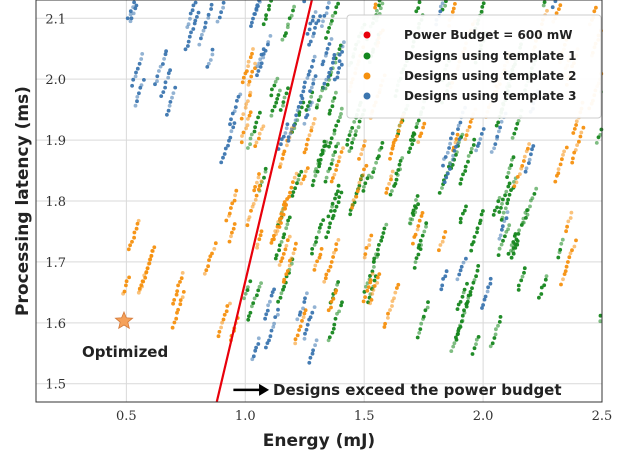 This screenshot has width=630, height=462. I want to click on x-tick-label: 2.0, so click(483, 416).